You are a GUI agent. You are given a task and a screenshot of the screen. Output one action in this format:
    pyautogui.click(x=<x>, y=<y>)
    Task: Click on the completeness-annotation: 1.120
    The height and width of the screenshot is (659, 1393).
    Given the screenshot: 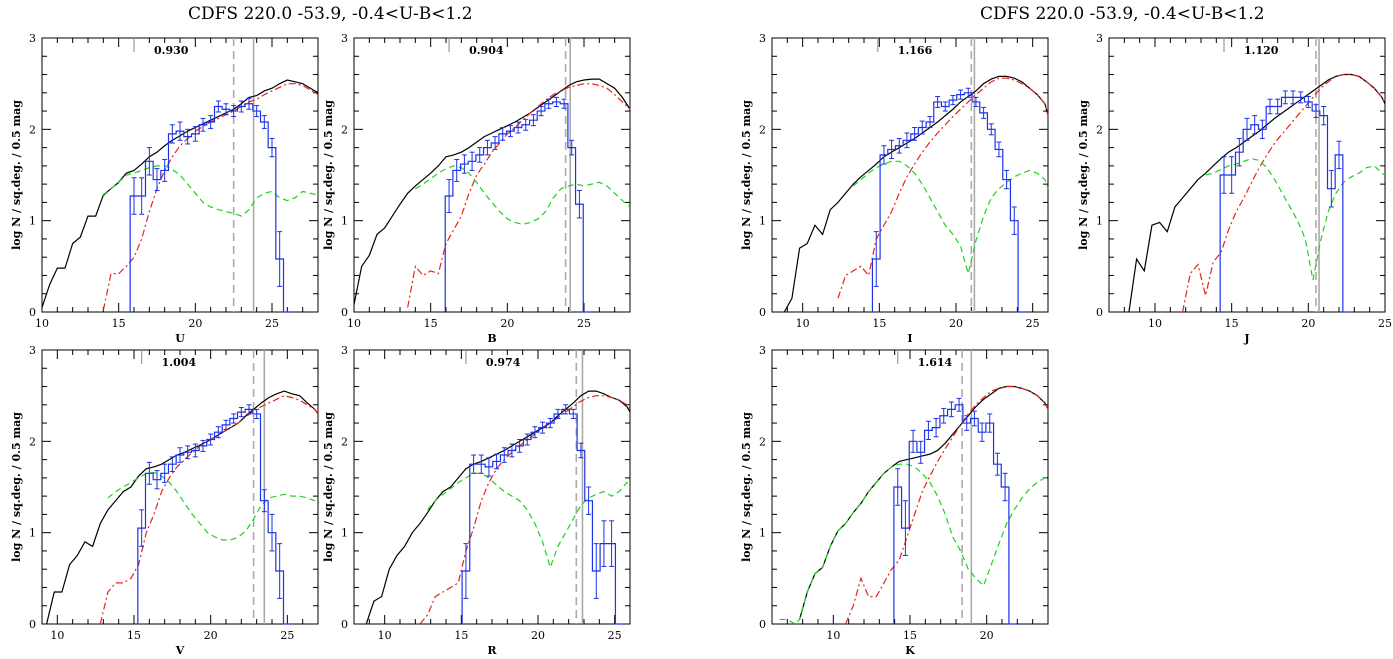 What is the action you would take?
    pyautogui.click(x=1261, y=50)
    